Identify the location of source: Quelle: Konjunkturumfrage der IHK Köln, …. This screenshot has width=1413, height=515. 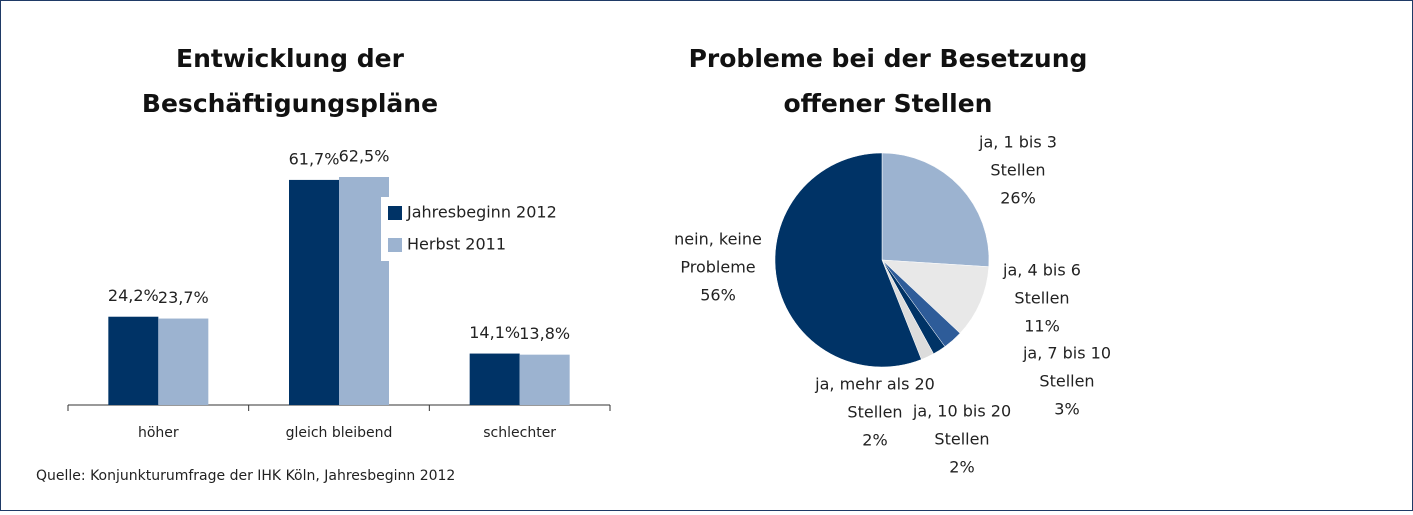
(245, 476).